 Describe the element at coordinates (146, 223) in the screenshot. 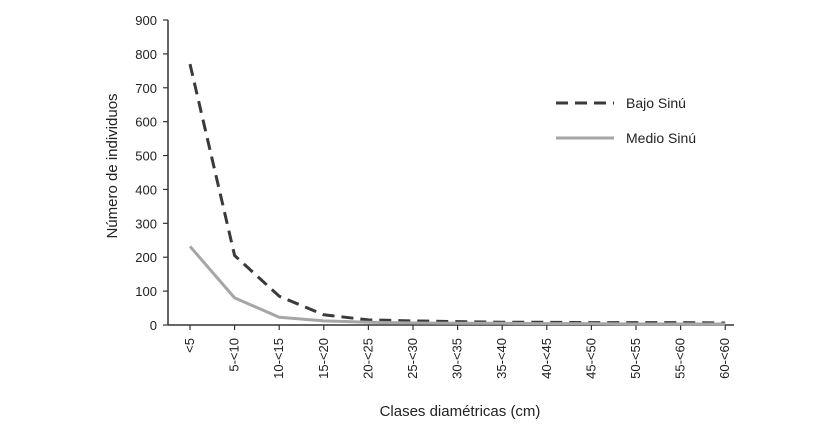

I see `y-tick-label: 300` at that location.